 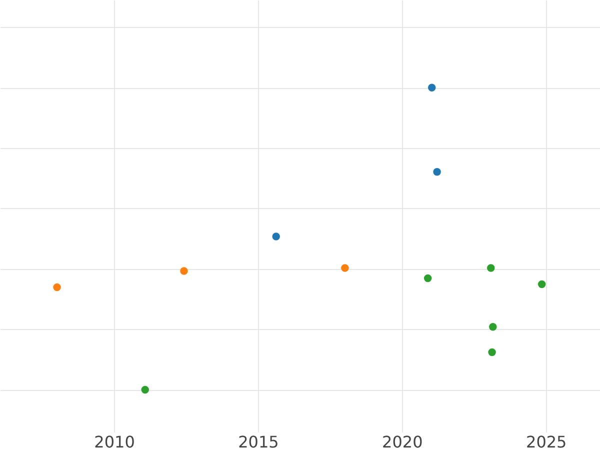 What do you see at coordinates (402, 441) in the screenshot?
I see `x-tick-label: 2020` at bounding box center [402, 441].